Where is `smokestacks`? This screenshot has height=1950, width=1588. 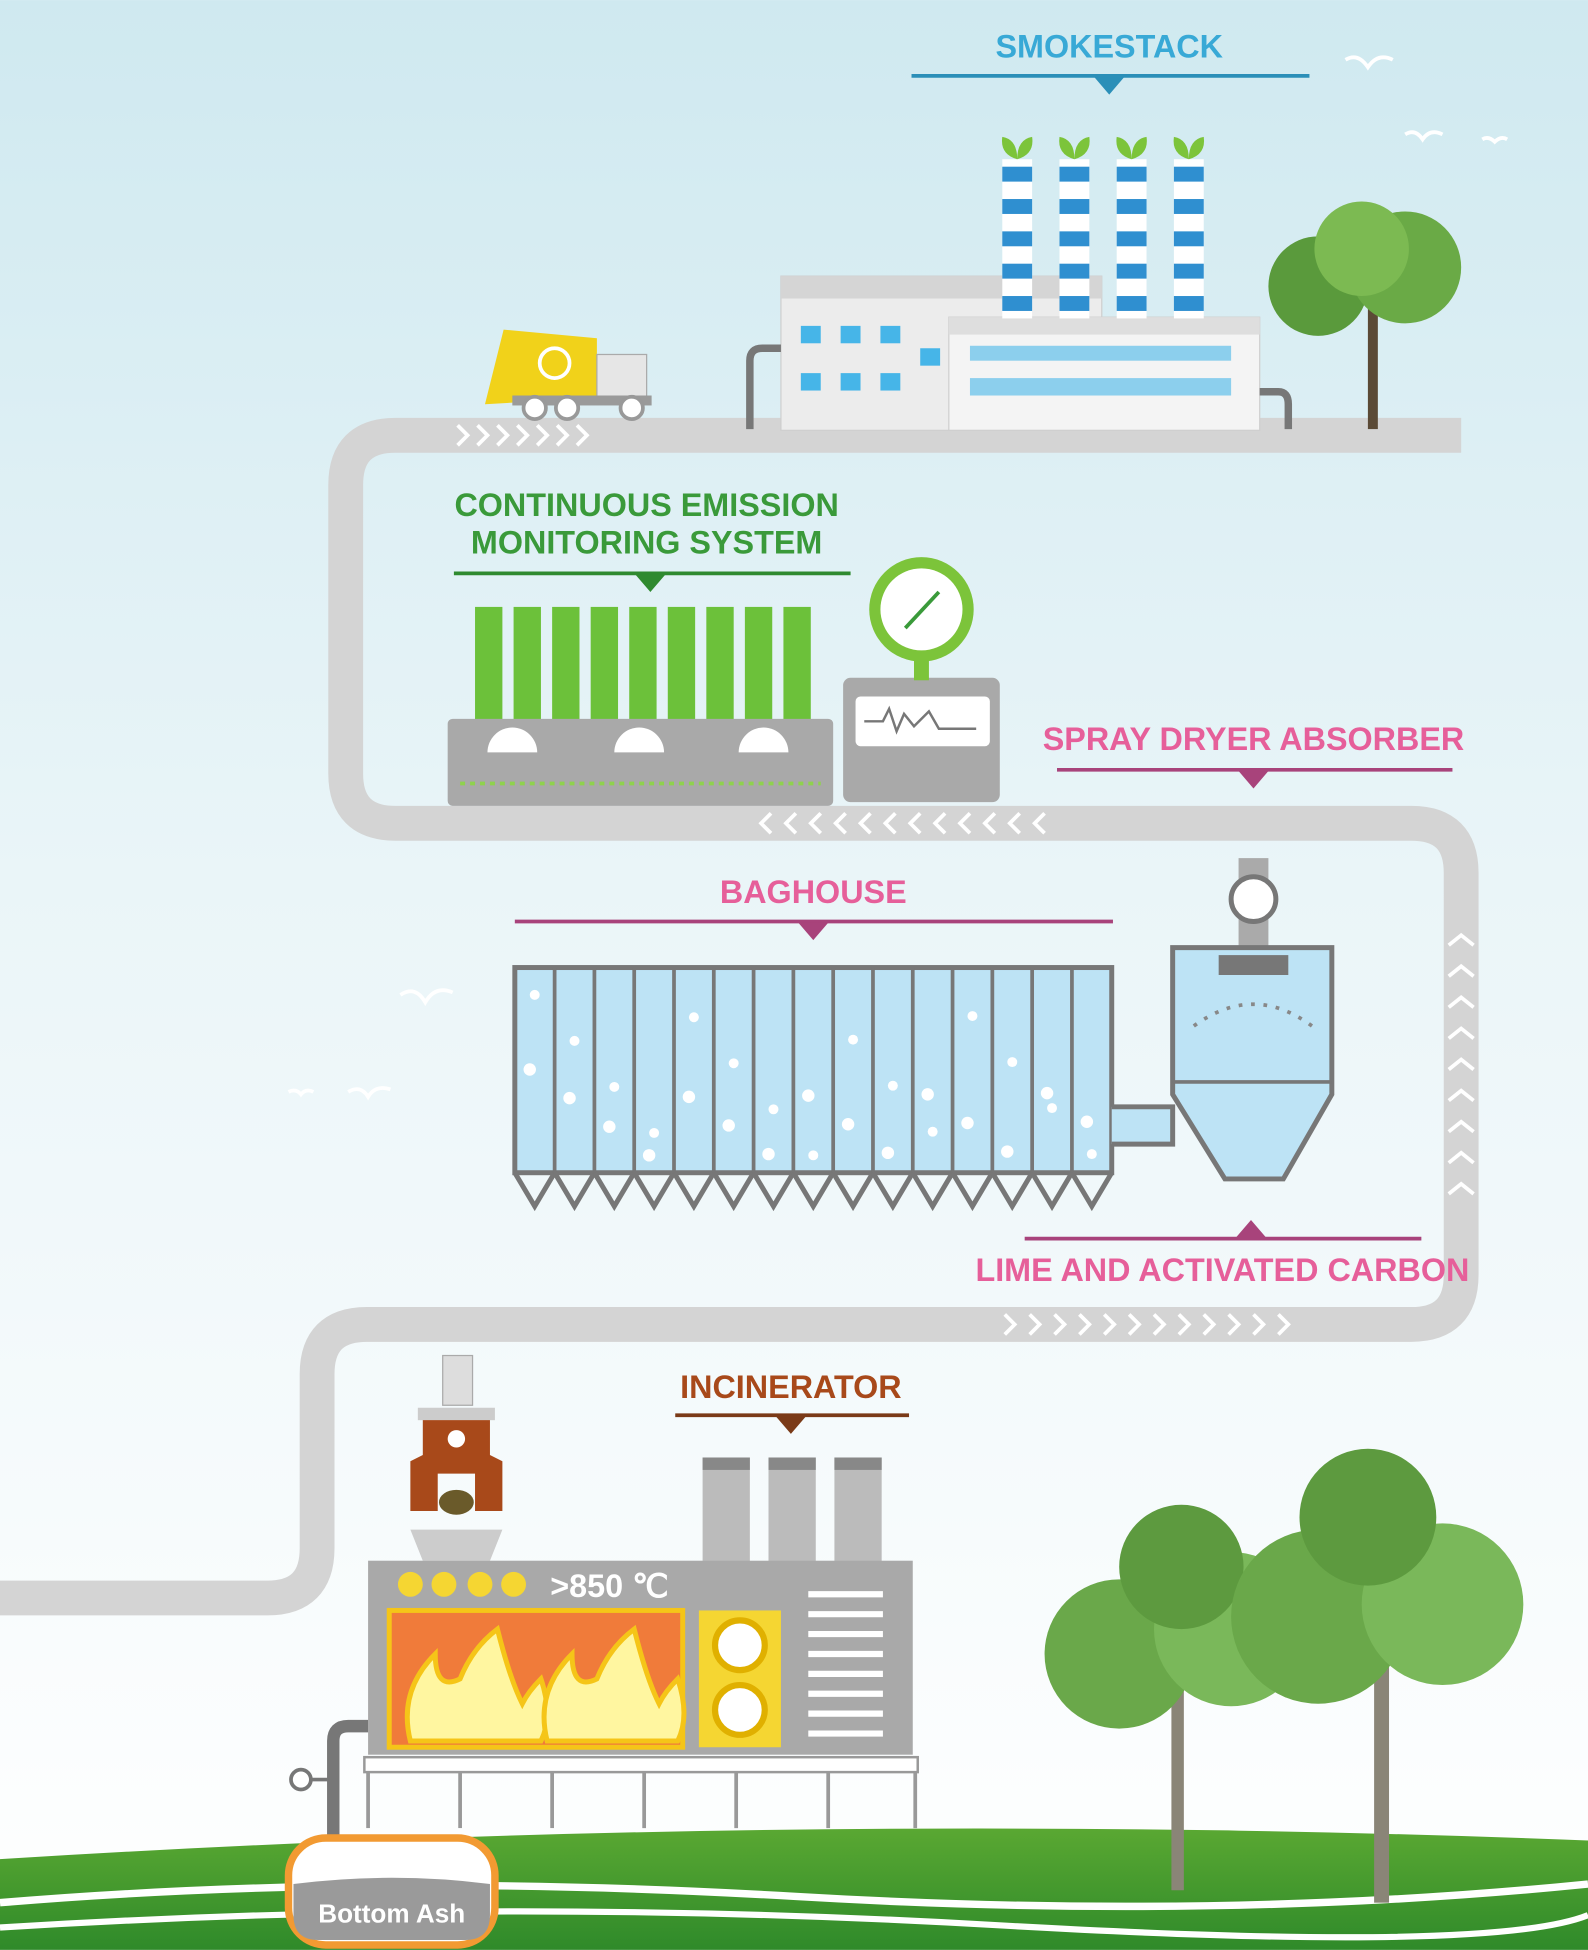
smokestacks is located at coordinates (1103, 227).